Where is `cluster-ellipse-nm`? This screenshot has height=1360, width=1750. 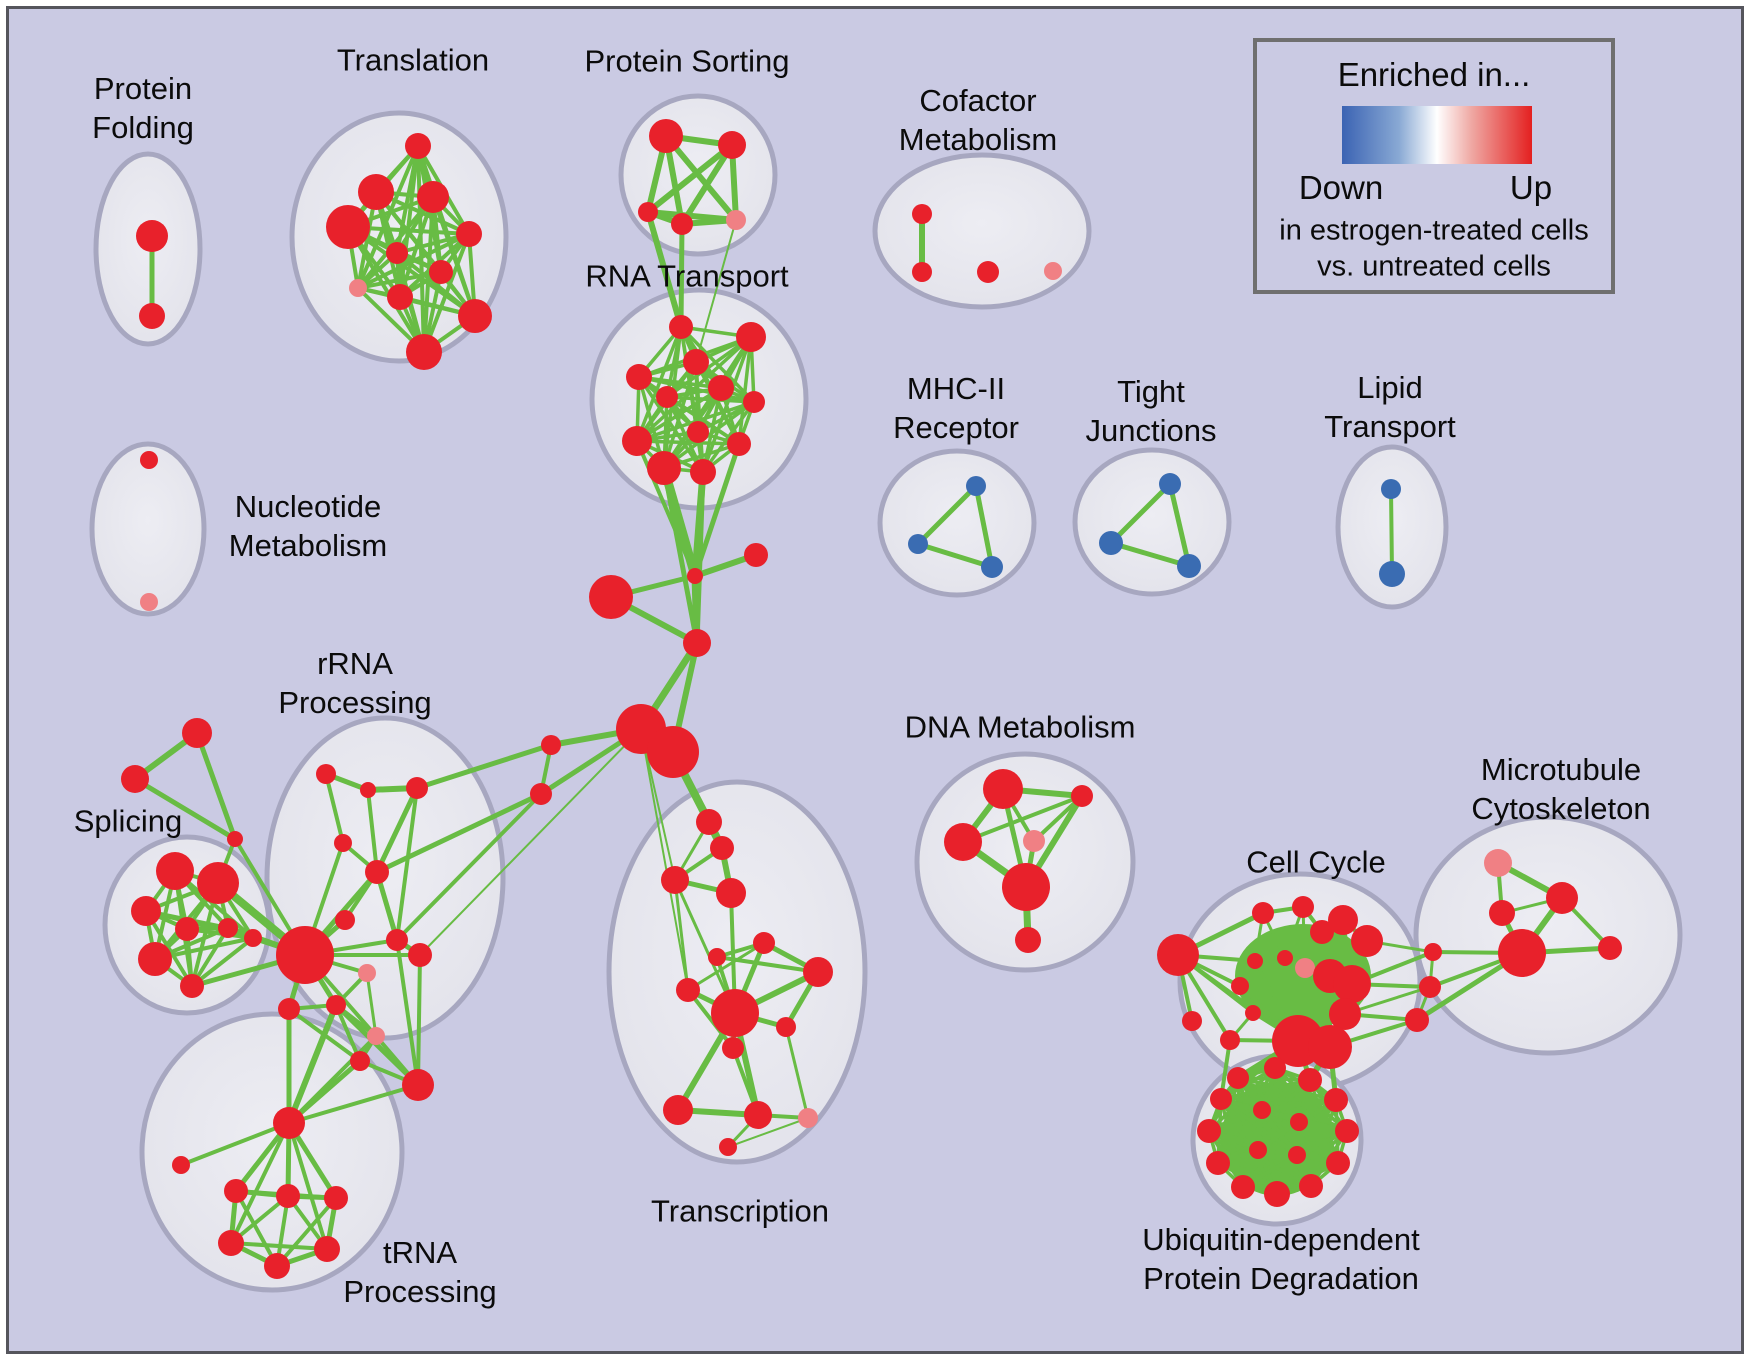 cluster-ellipse-nm is located at coordinates (148, 529).